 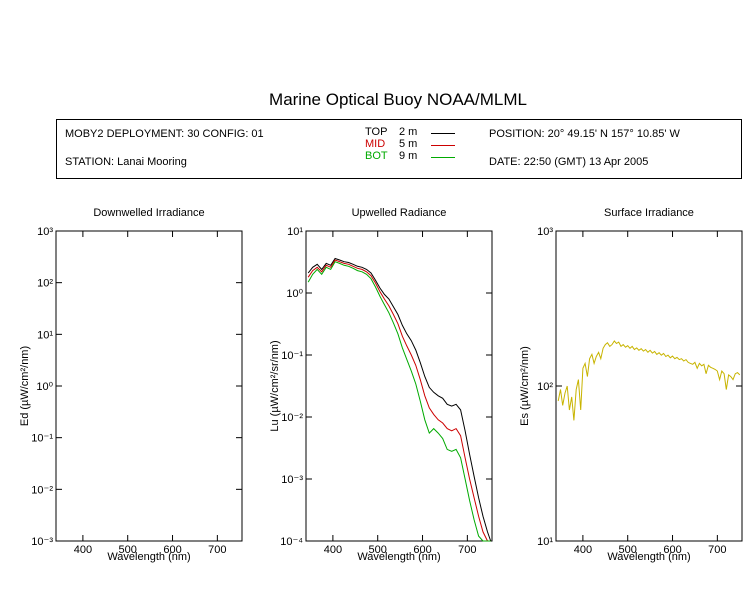 I want to click on station-label: STATION: Lanai Mooring, so click(x=126, y=162).